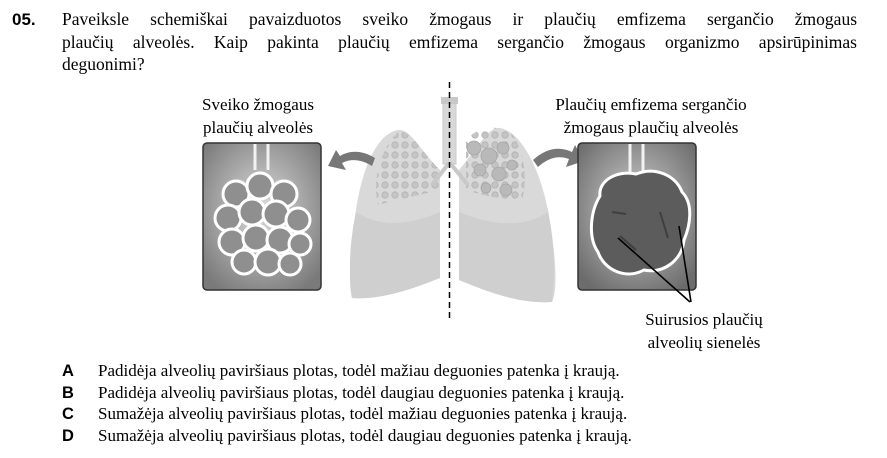 The width and height of the screenshot is (887, 458). Describe the element at coordinates (258, 116) in the screenshot. I see `healthy-label: Sveiko žmogaus plaučių alveolės` at that location.